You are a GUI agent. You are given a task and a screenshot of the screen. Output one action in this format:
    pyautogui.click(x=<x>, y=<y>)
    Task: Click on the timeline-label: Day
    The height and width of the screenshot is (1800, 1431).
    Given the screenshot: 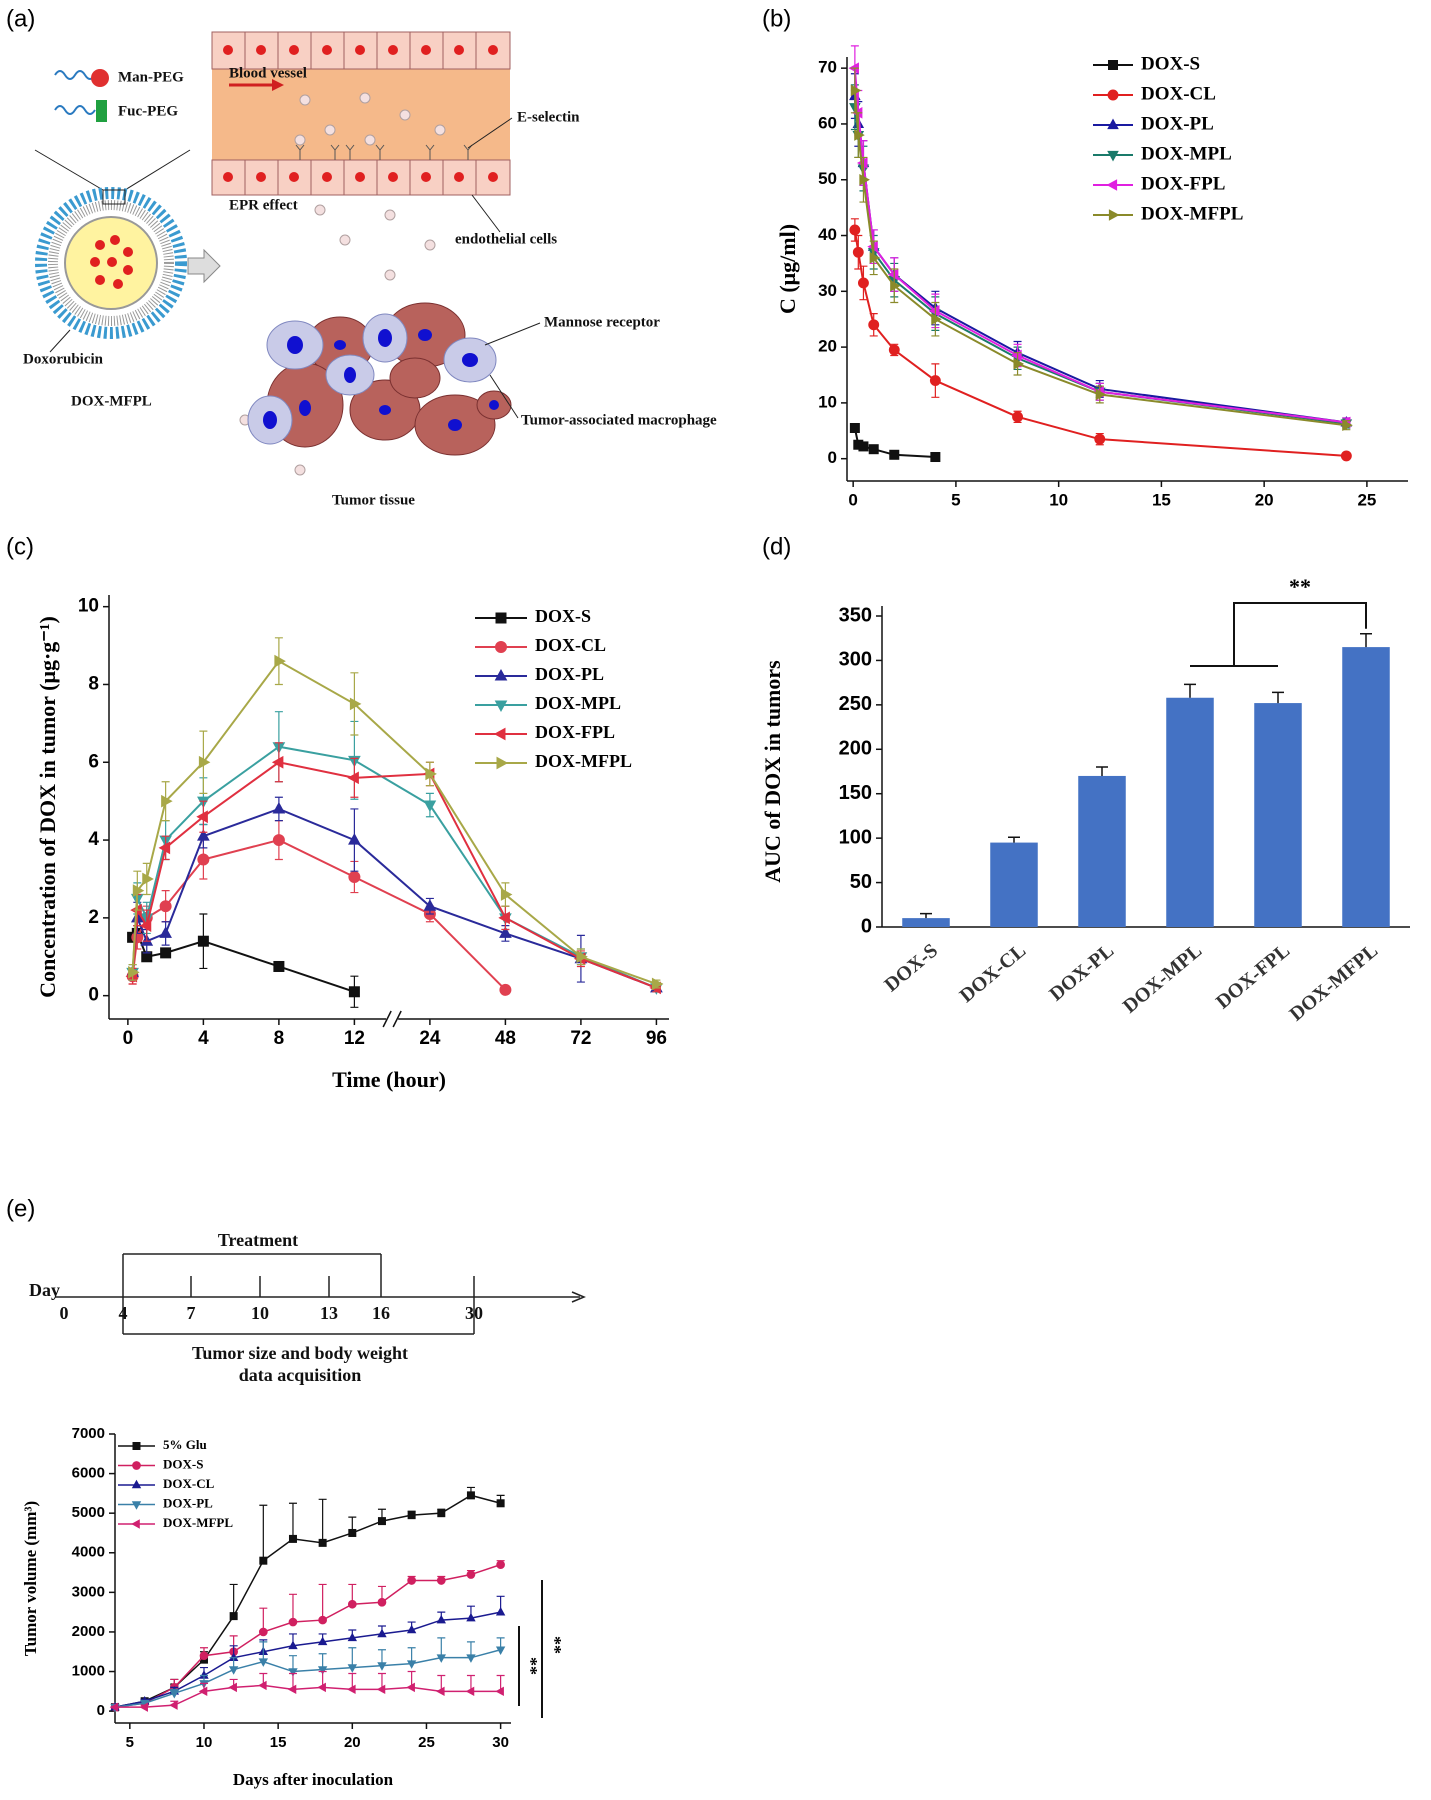 What is the action you would take?
    pyautogui.click(x=44, y=1290)
    